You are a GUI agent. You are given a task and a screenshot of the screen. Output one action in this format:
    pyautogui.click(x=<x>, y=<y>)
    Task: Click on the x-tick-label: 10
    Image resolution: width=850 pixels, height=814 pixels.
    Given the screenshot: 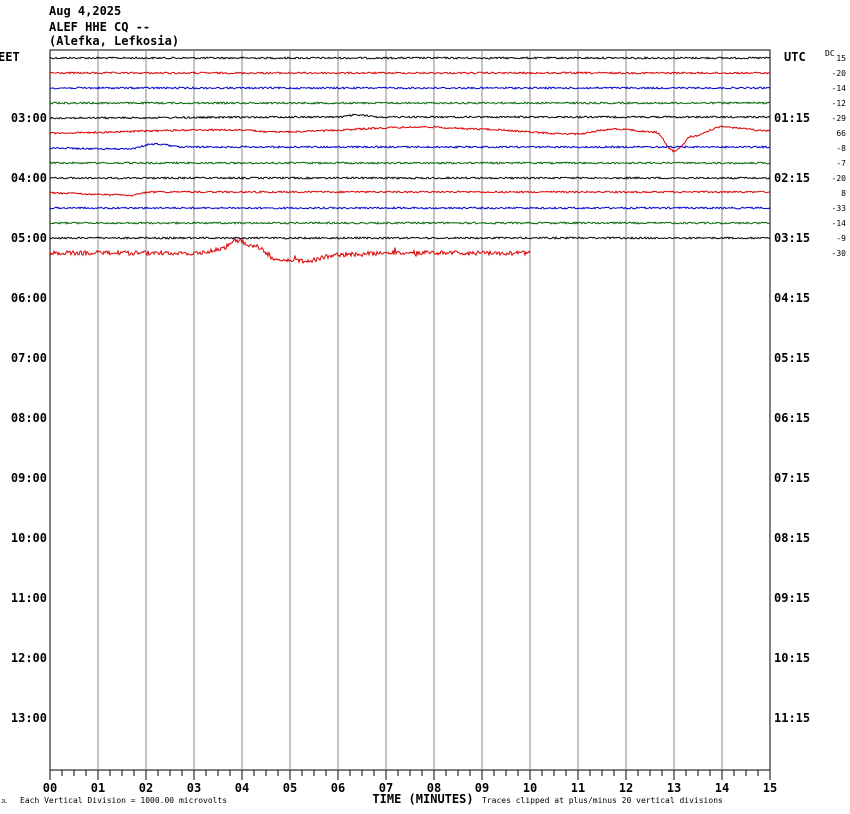 What is the action you would take?
    pyautogui.click(x=530, y=788)
    